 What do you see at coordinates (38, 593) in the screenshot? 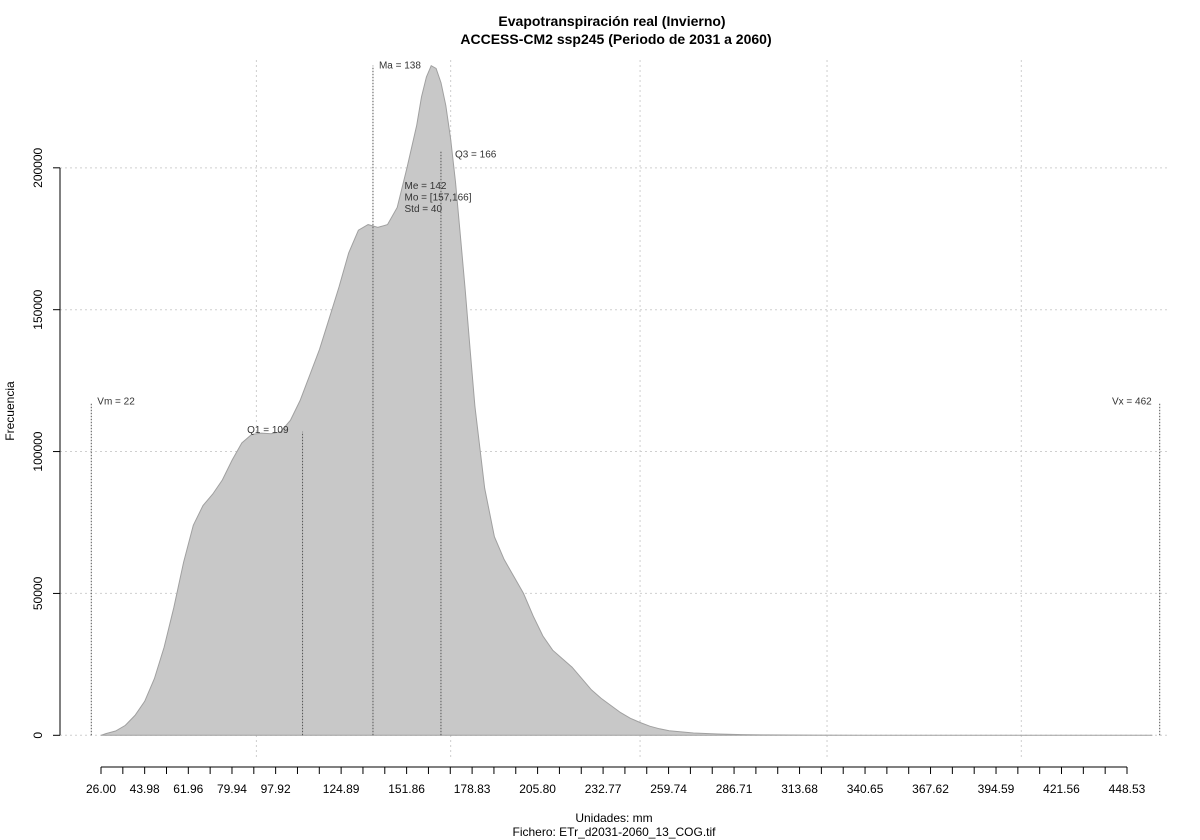
I see `y-tick-label: 50000` at bounding box center [38, 593].